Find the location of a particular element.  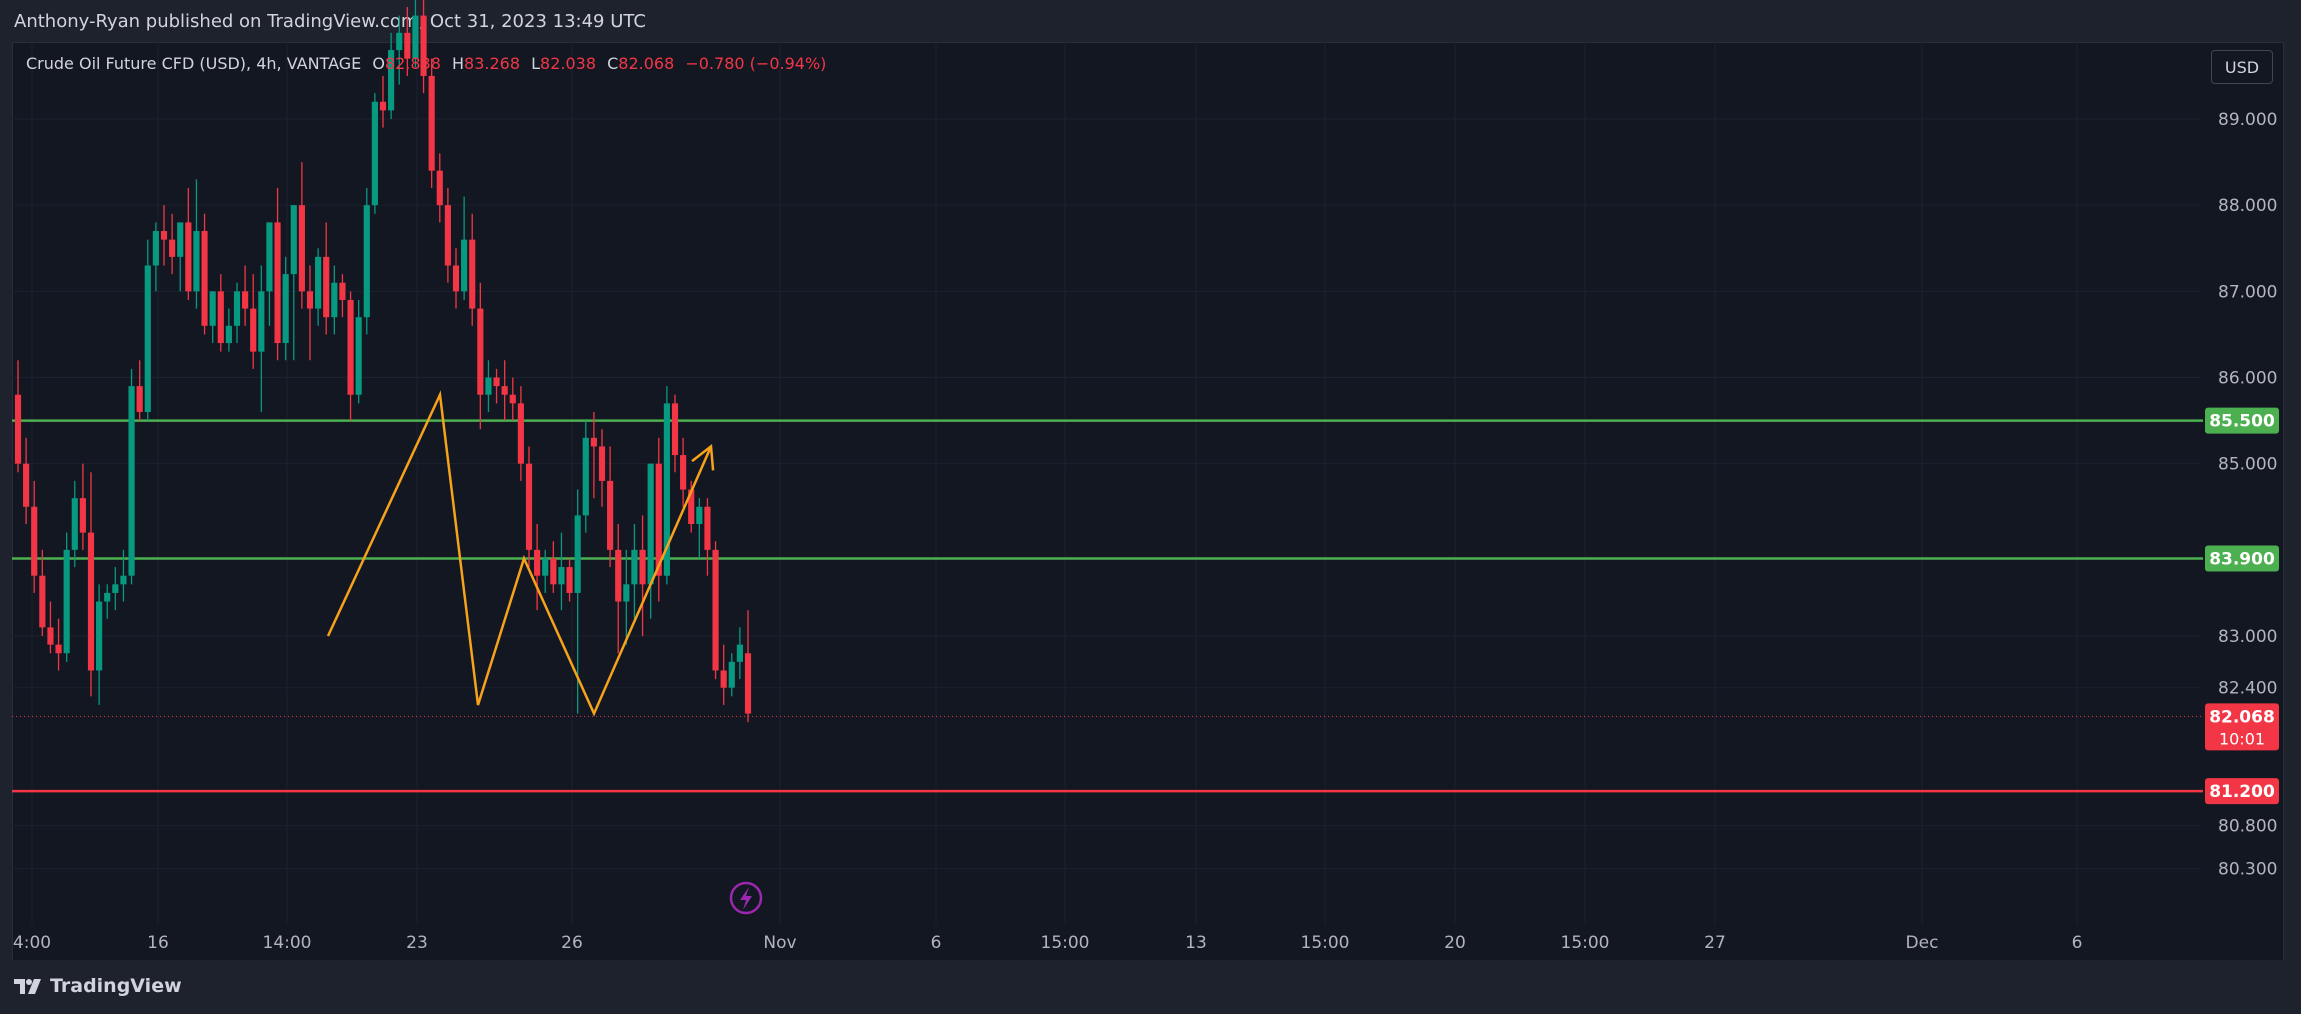

symbol-name: Crude Oil Future CFD (USD), 4h, VANTAGE is located at coordinates (194, 63).